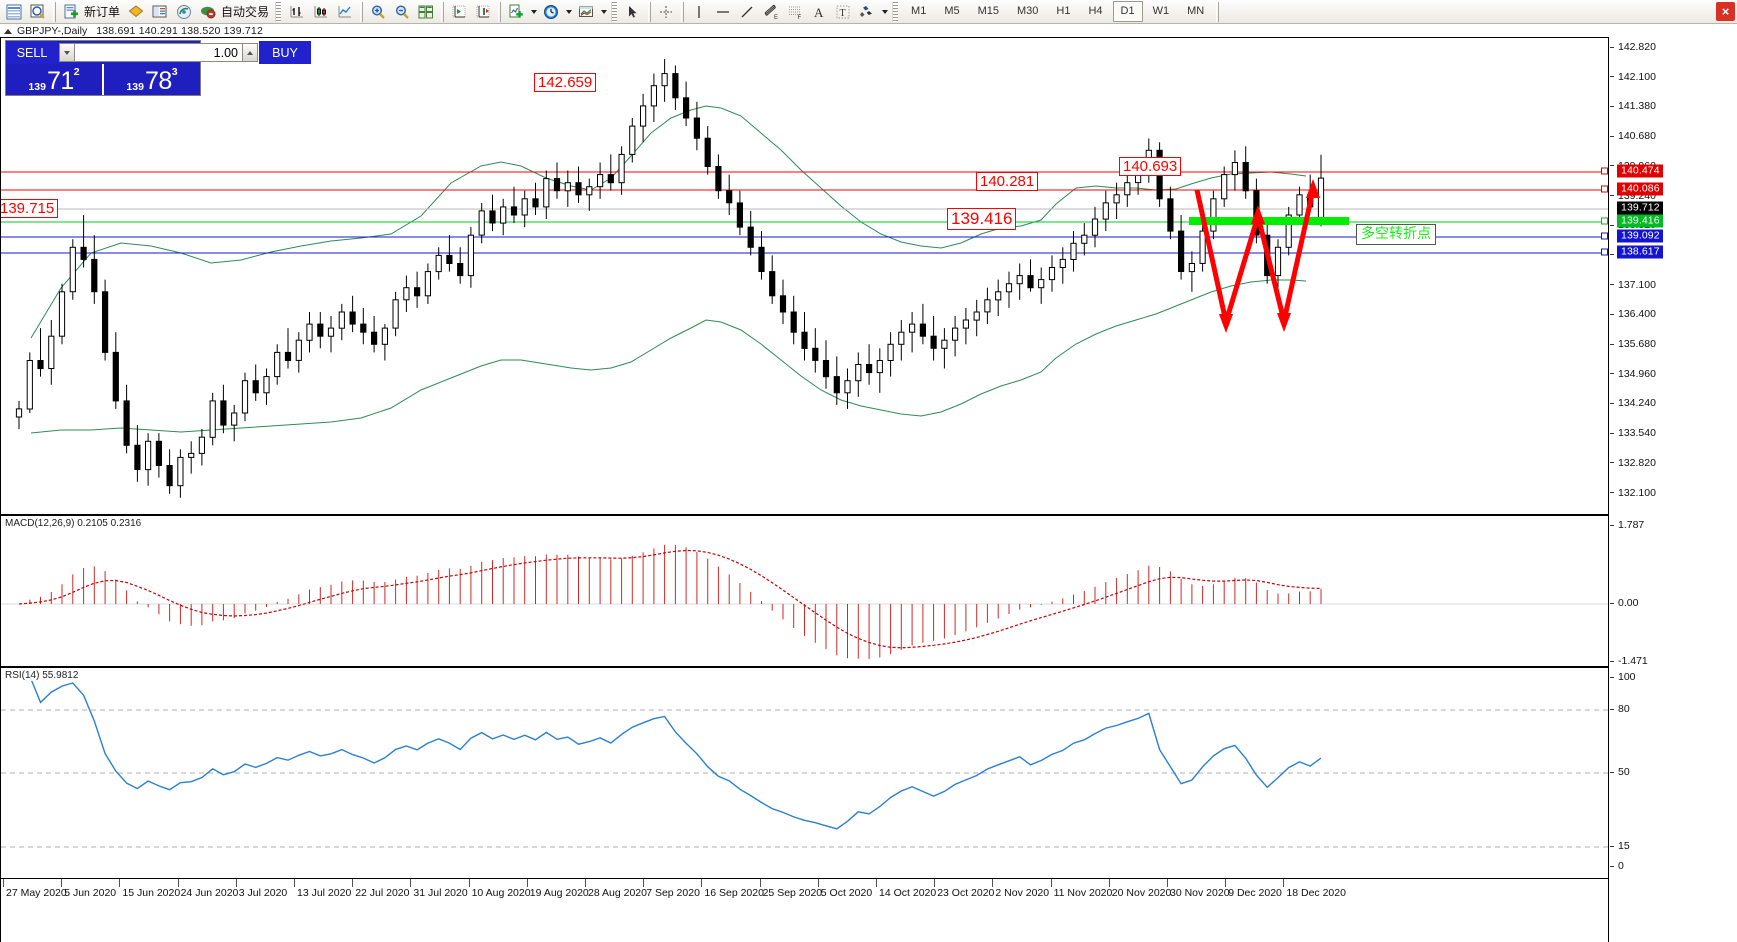 The height and width of the screenshot is (942, 1737). Describe the element at coordinates (1640, 252) in the screenshot. I see `price-chip-138-617: 138.617` at that location.